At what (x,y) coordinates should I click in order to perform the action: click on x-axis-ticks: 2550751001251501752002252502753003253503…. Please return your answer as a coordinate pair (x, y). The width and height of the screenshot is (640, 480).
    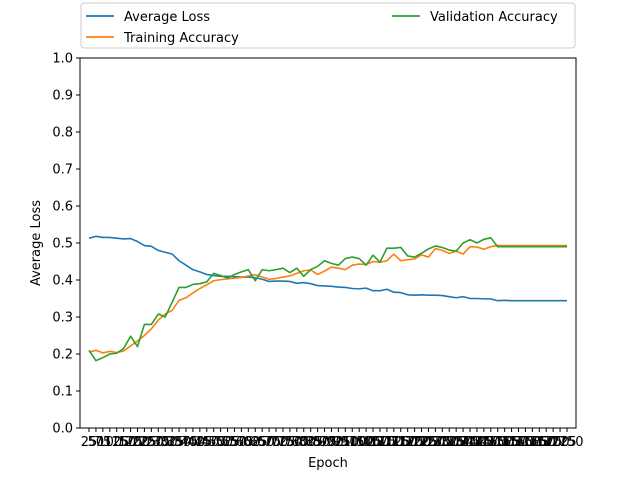
    Looking at the image, I should click on (332, 439).